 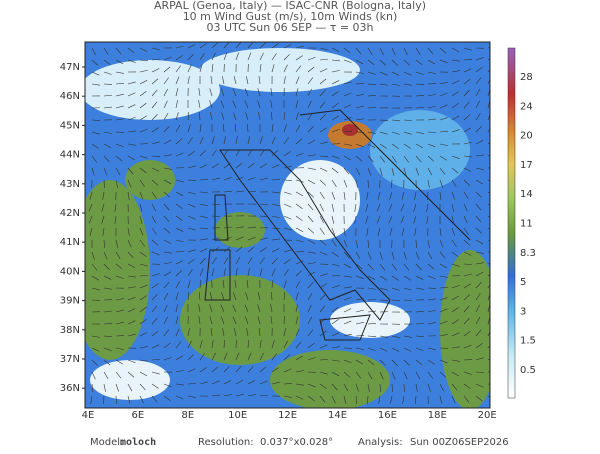 I want to click on lon-label: 12E, so click(x=287, y=415).